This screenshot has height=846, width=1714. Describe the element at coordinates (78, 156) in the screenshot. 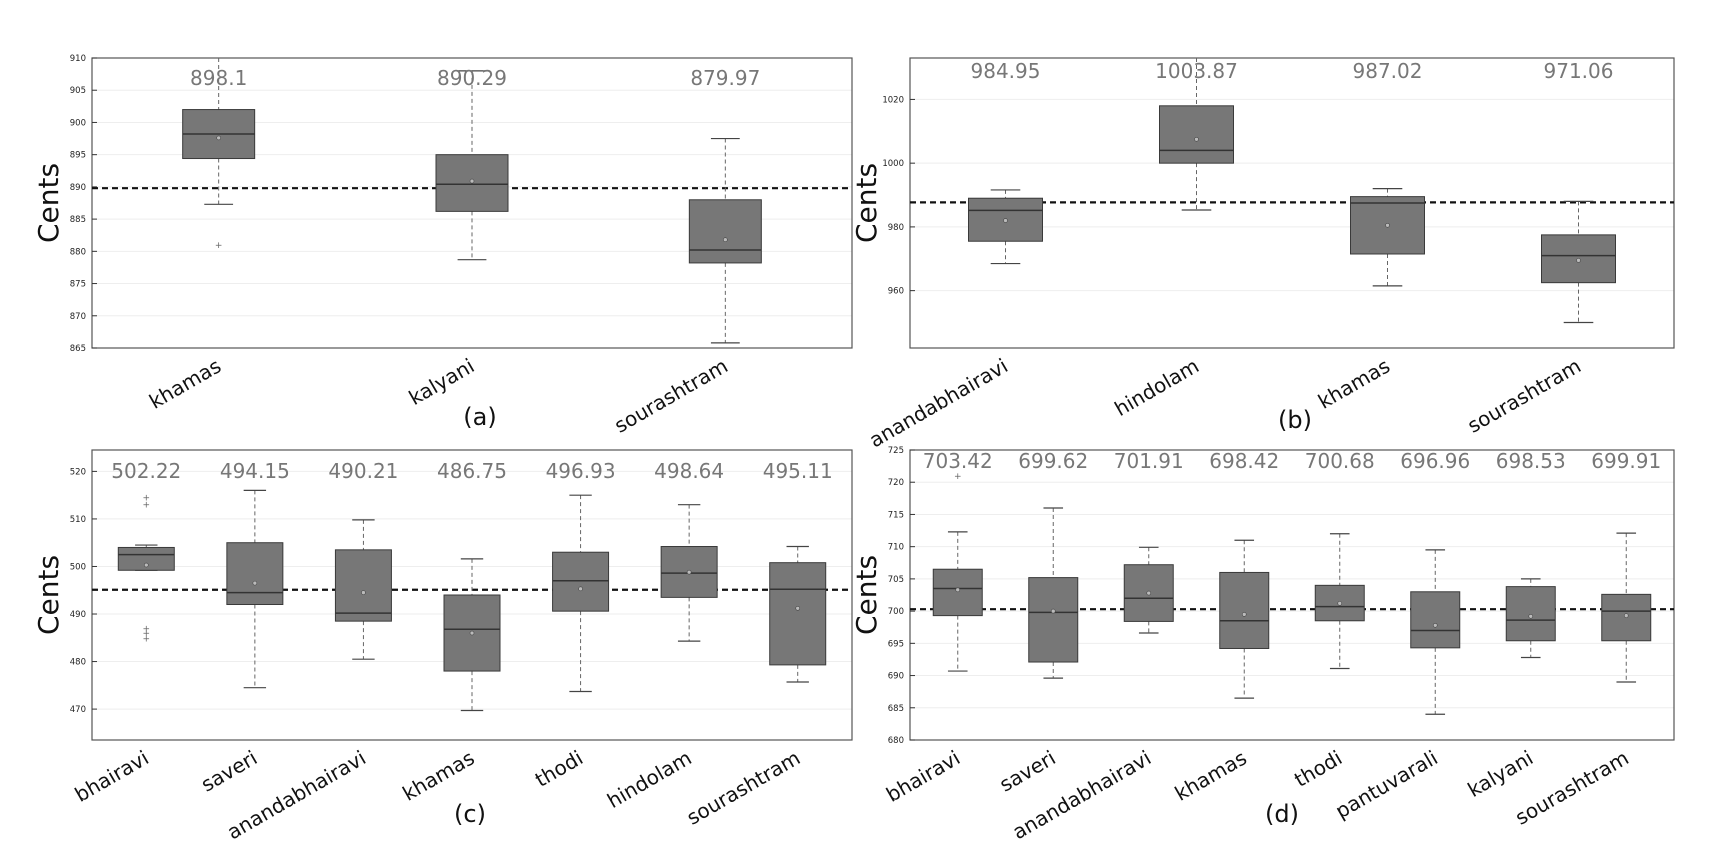

I see `y-tick-label: 895` at that location.